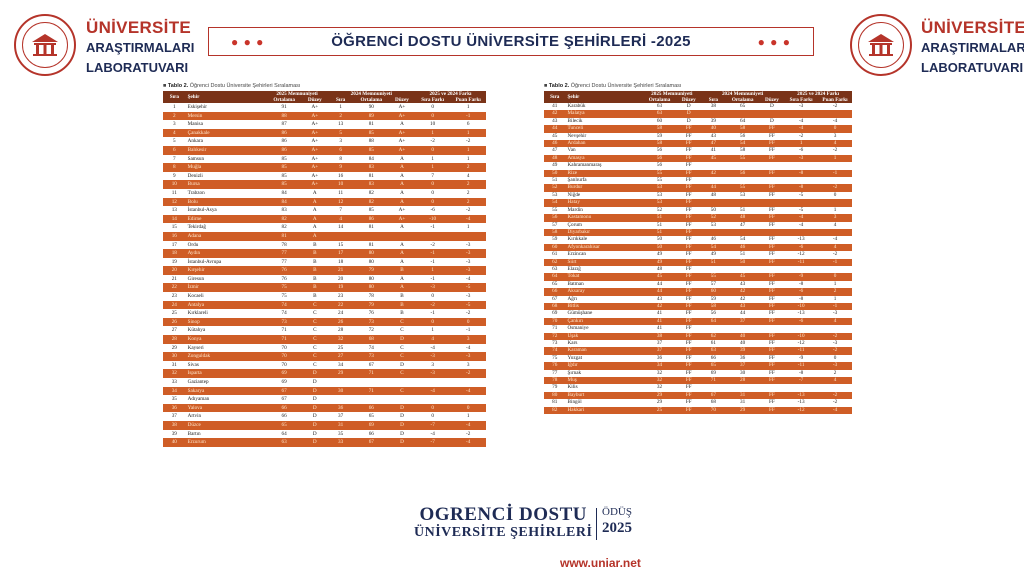 Image resolution: width=1024 pixels, height=576 pixels. Describe the element at coordinates (226, 219) in the screenshot. I see `cell-city: Edirne` at that location.